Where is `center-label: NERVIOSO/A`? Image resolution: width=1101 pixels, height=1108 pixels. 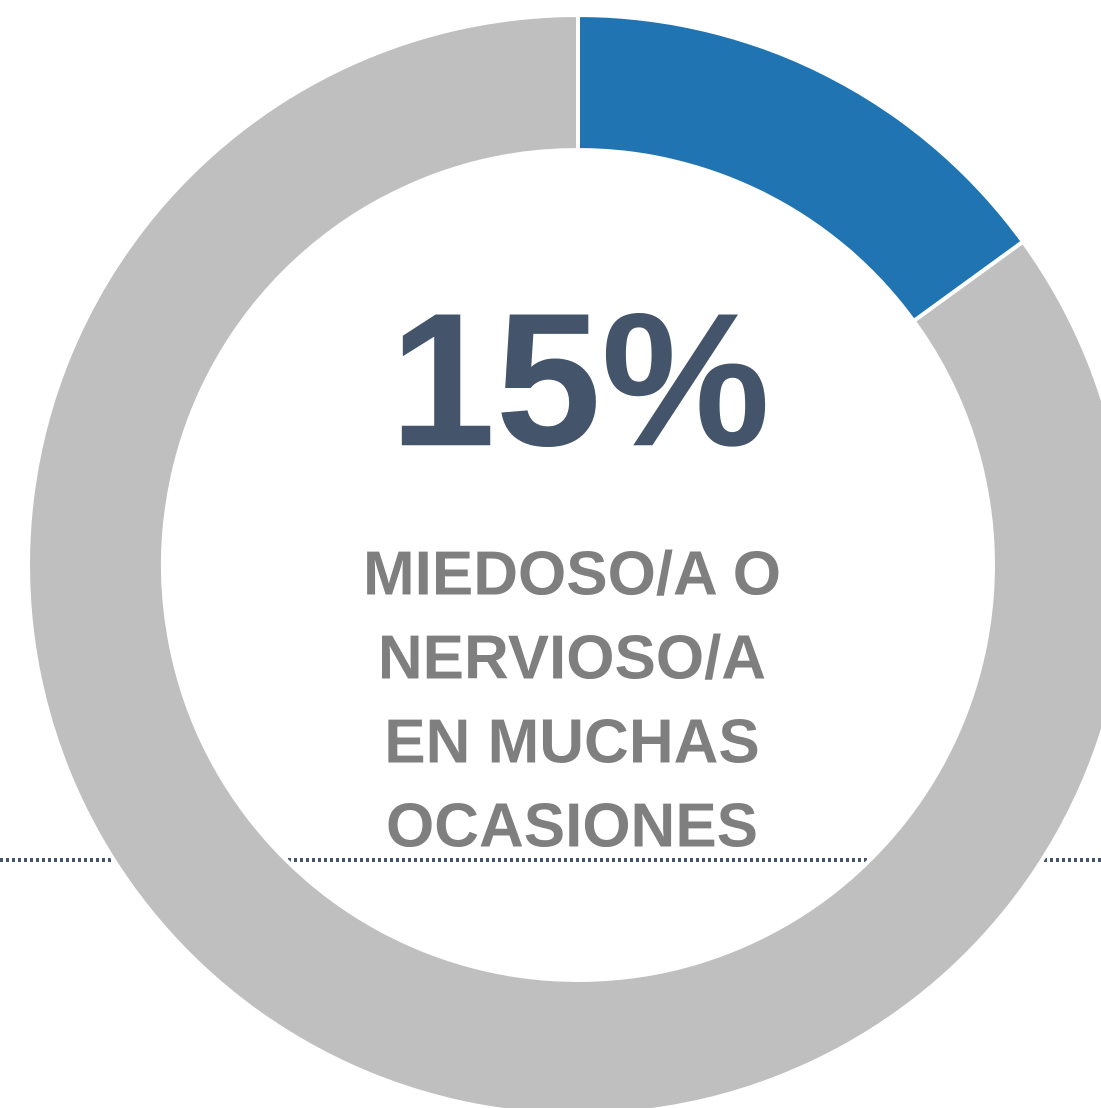
center-label: NERVIOSO/A is located at coordinates (572, 657).